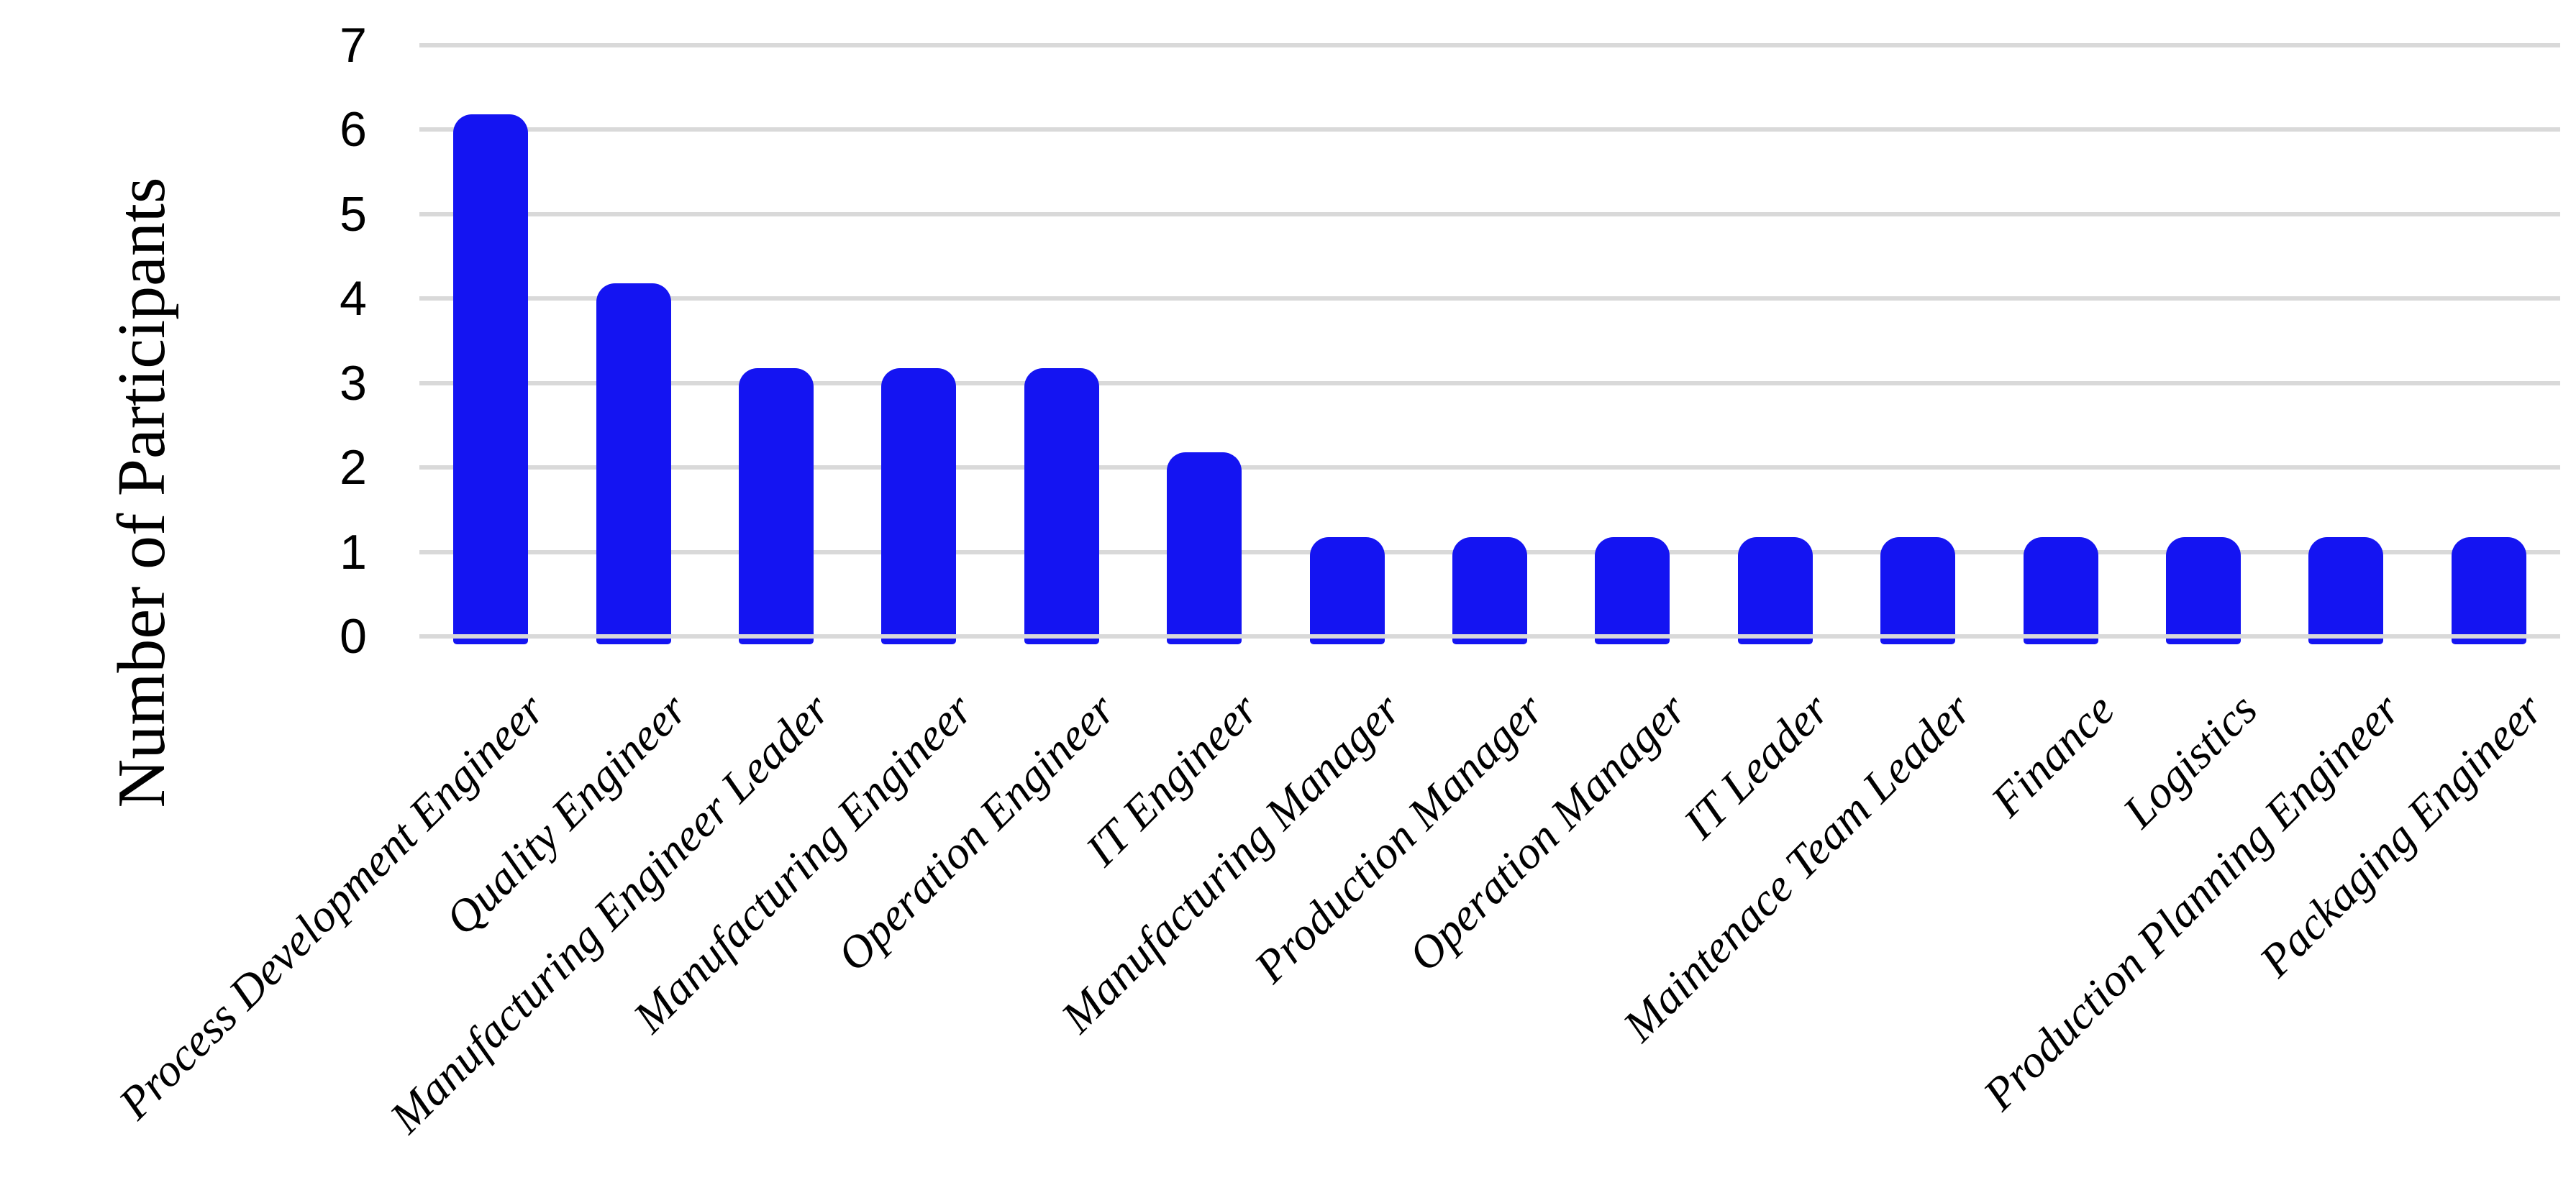 The width and height of the screenshot is (2576, 1203). Describe the element at coordinates (353, 552) in the screenshot. I see `y-tick-label: 1` at that location.